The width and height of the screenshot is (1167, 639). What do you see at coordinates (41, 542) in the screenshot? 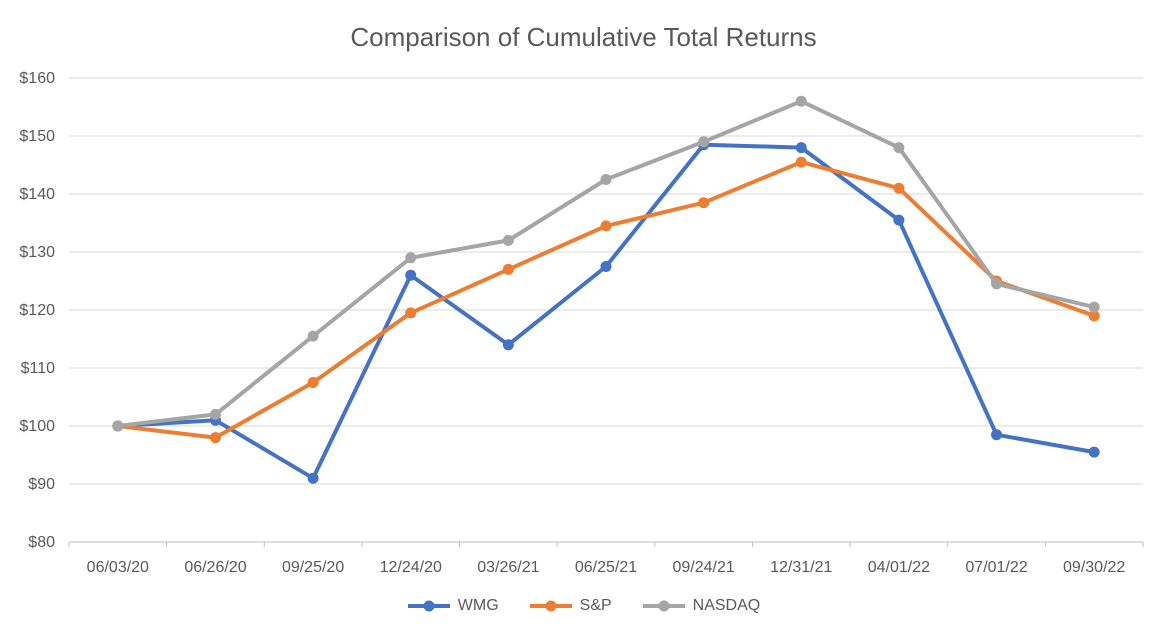
I see `y-axis-label: $80` at bounding box center [41, 542].